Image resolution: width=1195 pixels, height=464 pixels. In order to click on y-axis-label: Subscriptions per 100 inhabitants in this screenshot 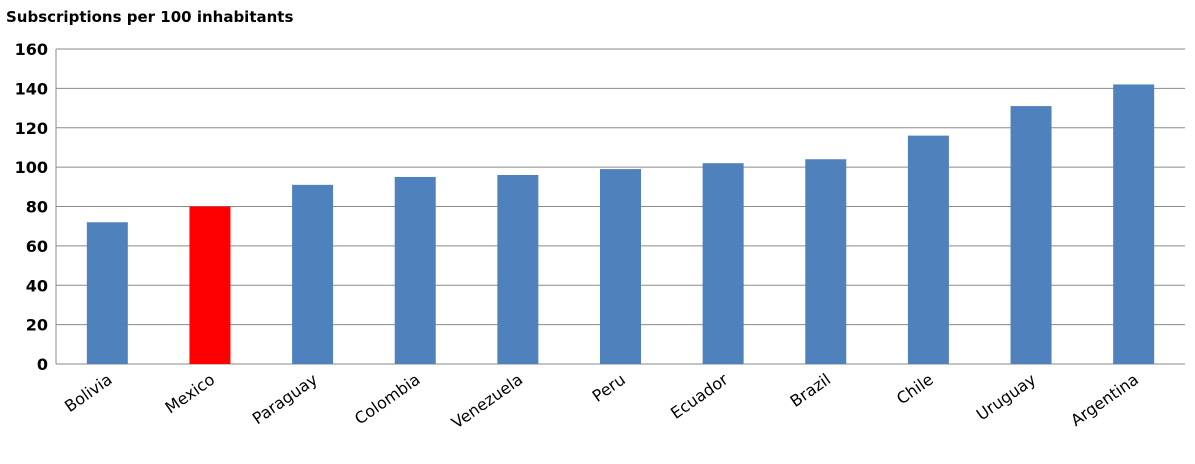, I will do `click(149, 17)`.